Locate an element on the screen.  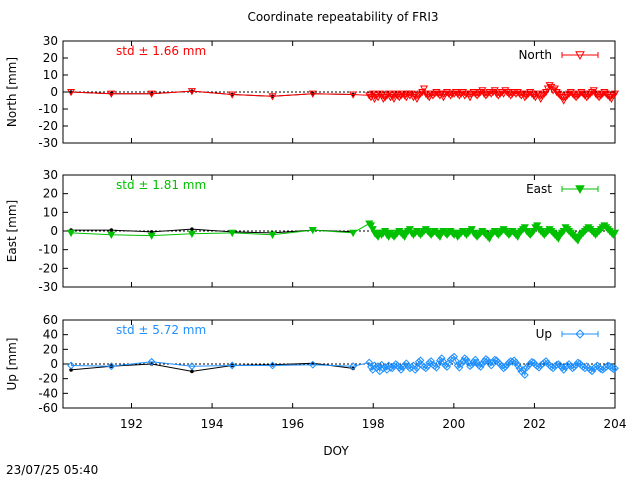
y-axis-label: Up [mm] is located at coordinates (12, 364).